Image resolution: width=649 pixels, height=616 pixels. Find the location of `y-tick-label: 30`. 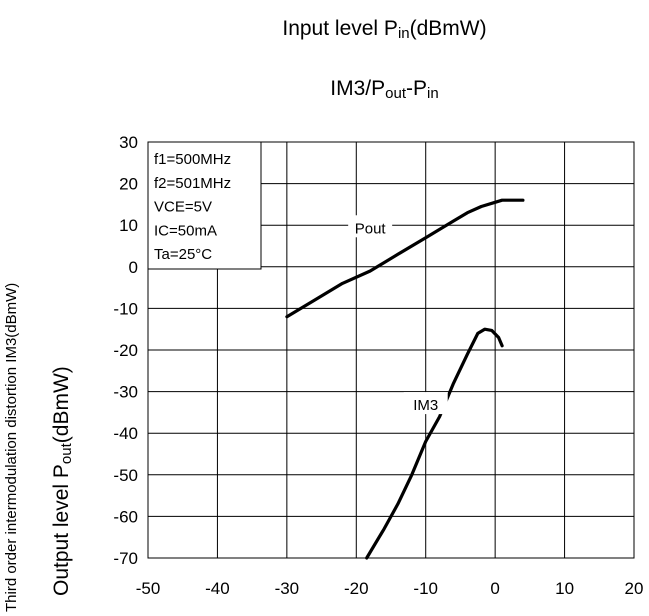

y-tick-label: 30 is located at coordinates (128, 142).